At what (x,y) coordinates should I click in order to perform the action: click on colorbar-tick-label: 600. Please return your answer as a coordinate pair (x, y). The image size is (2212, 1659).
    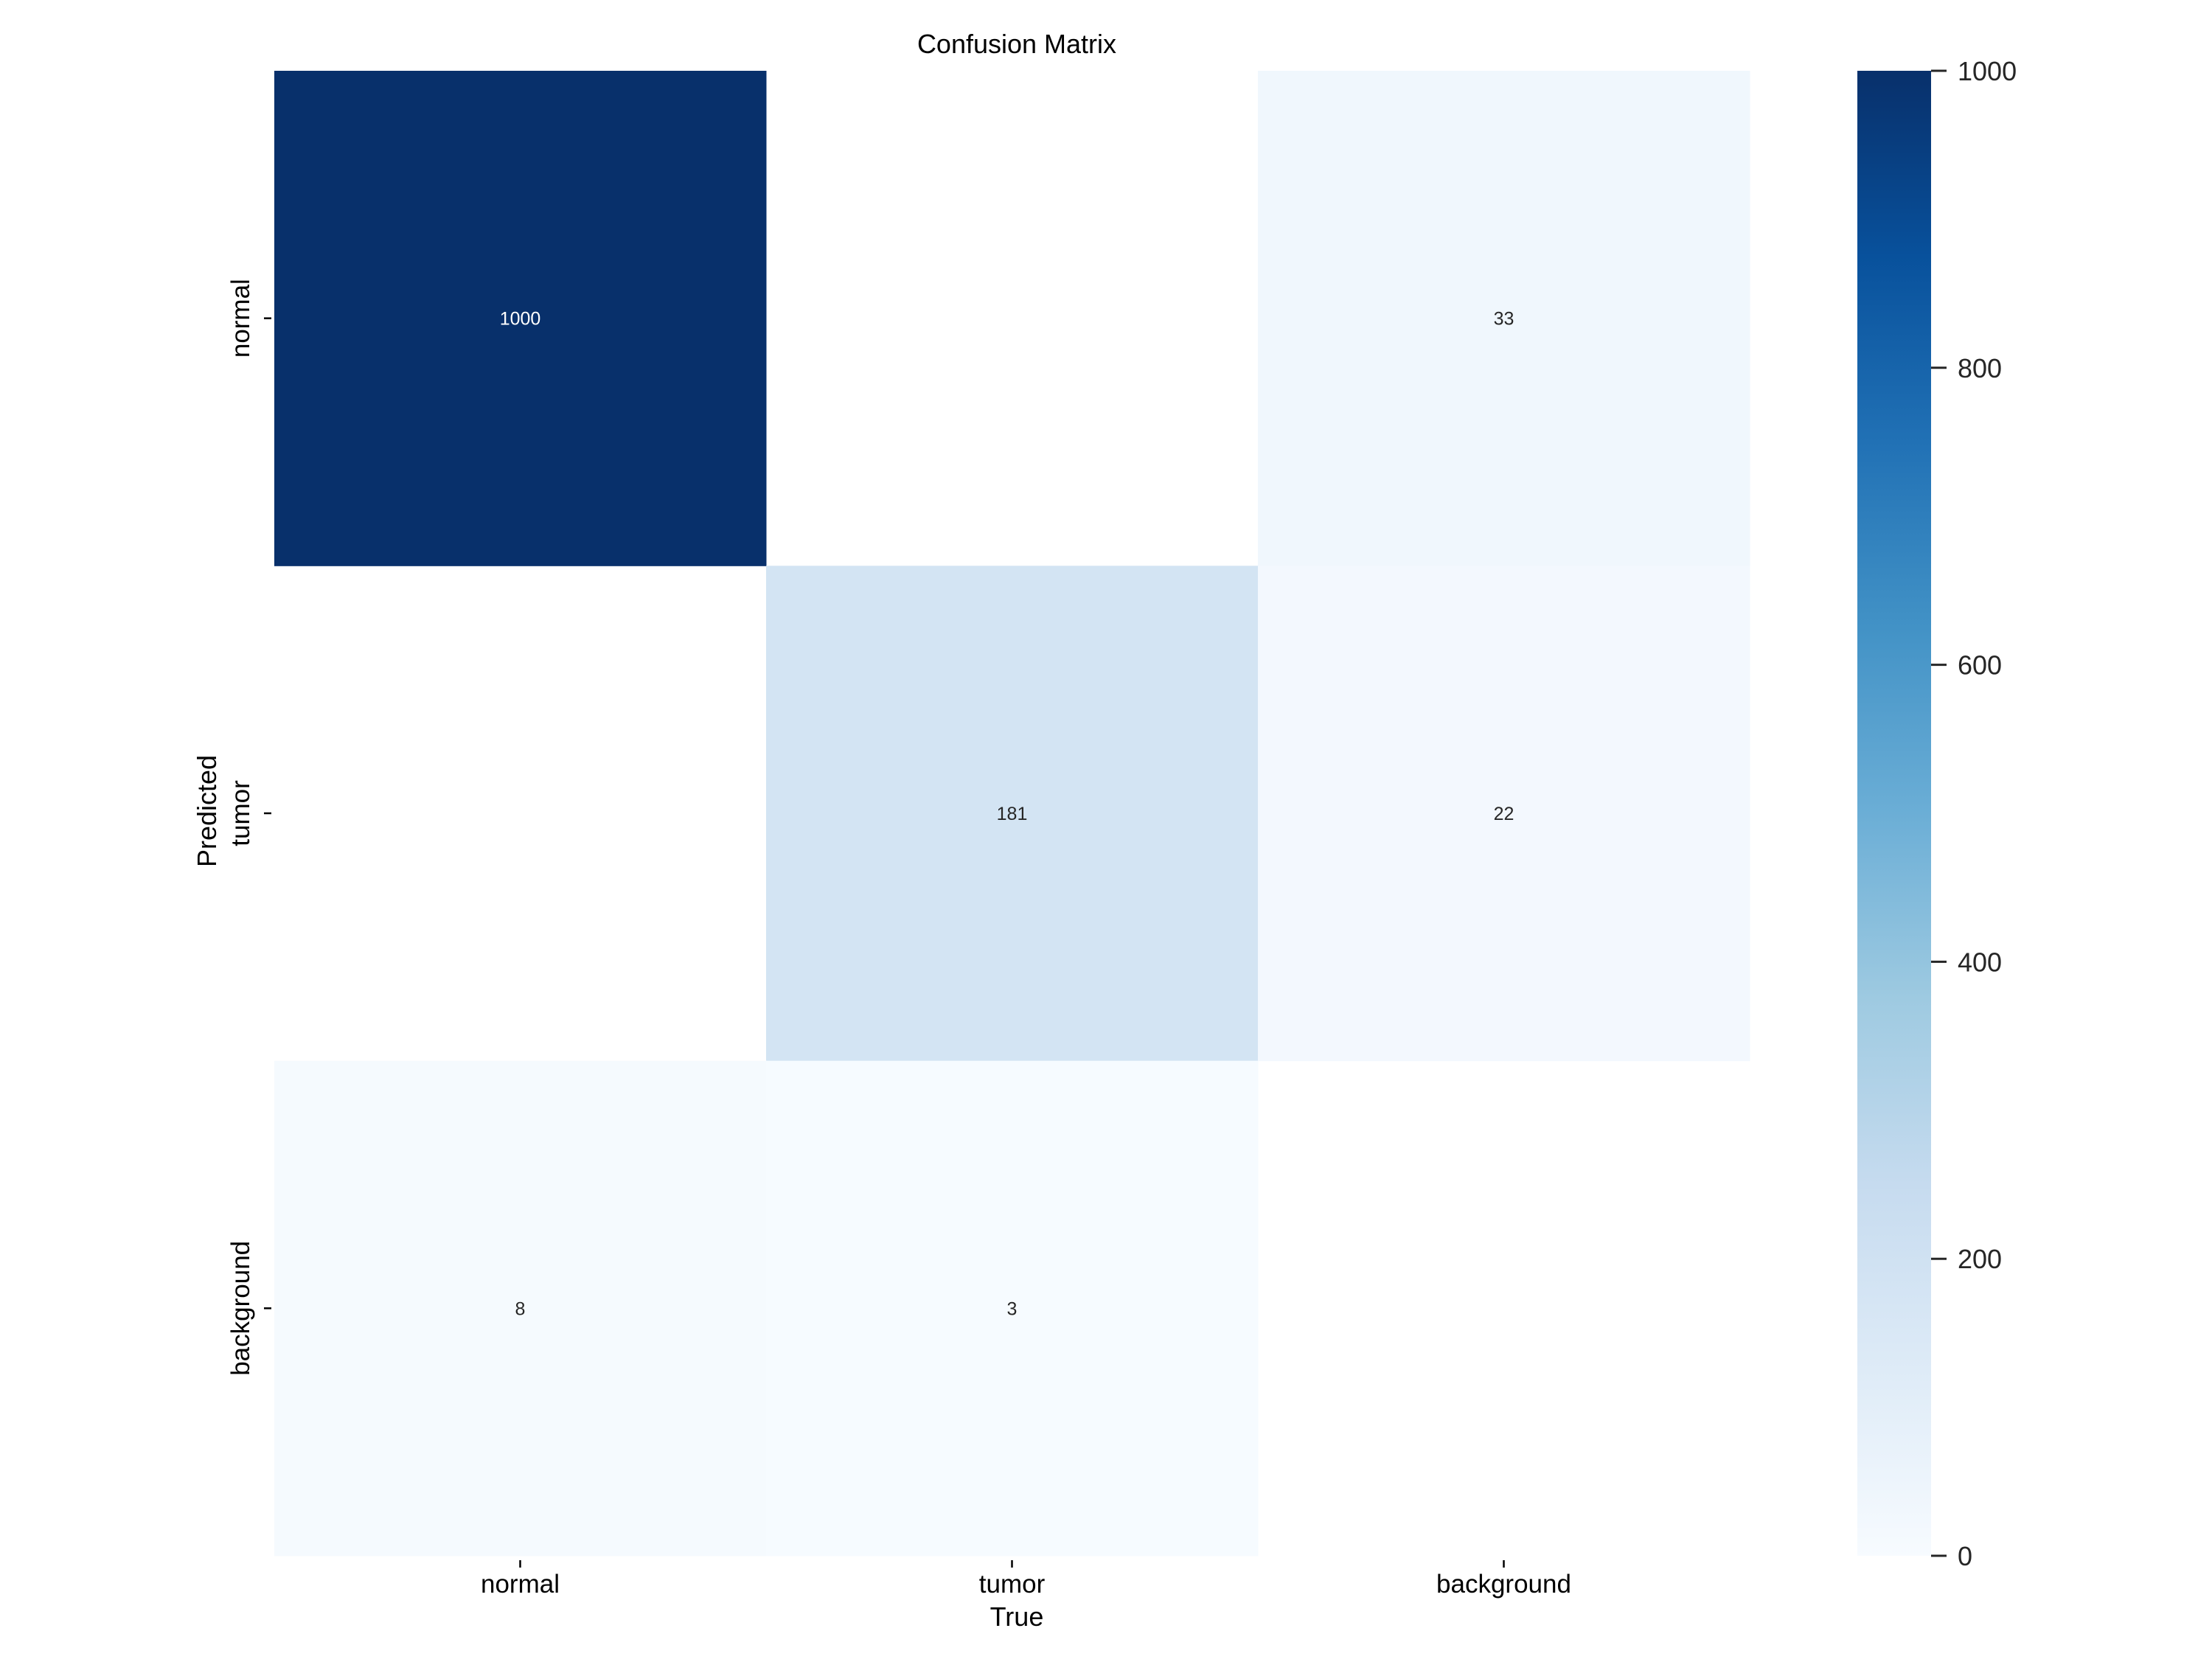
    Looking at the image, I should click on (1980, 665).